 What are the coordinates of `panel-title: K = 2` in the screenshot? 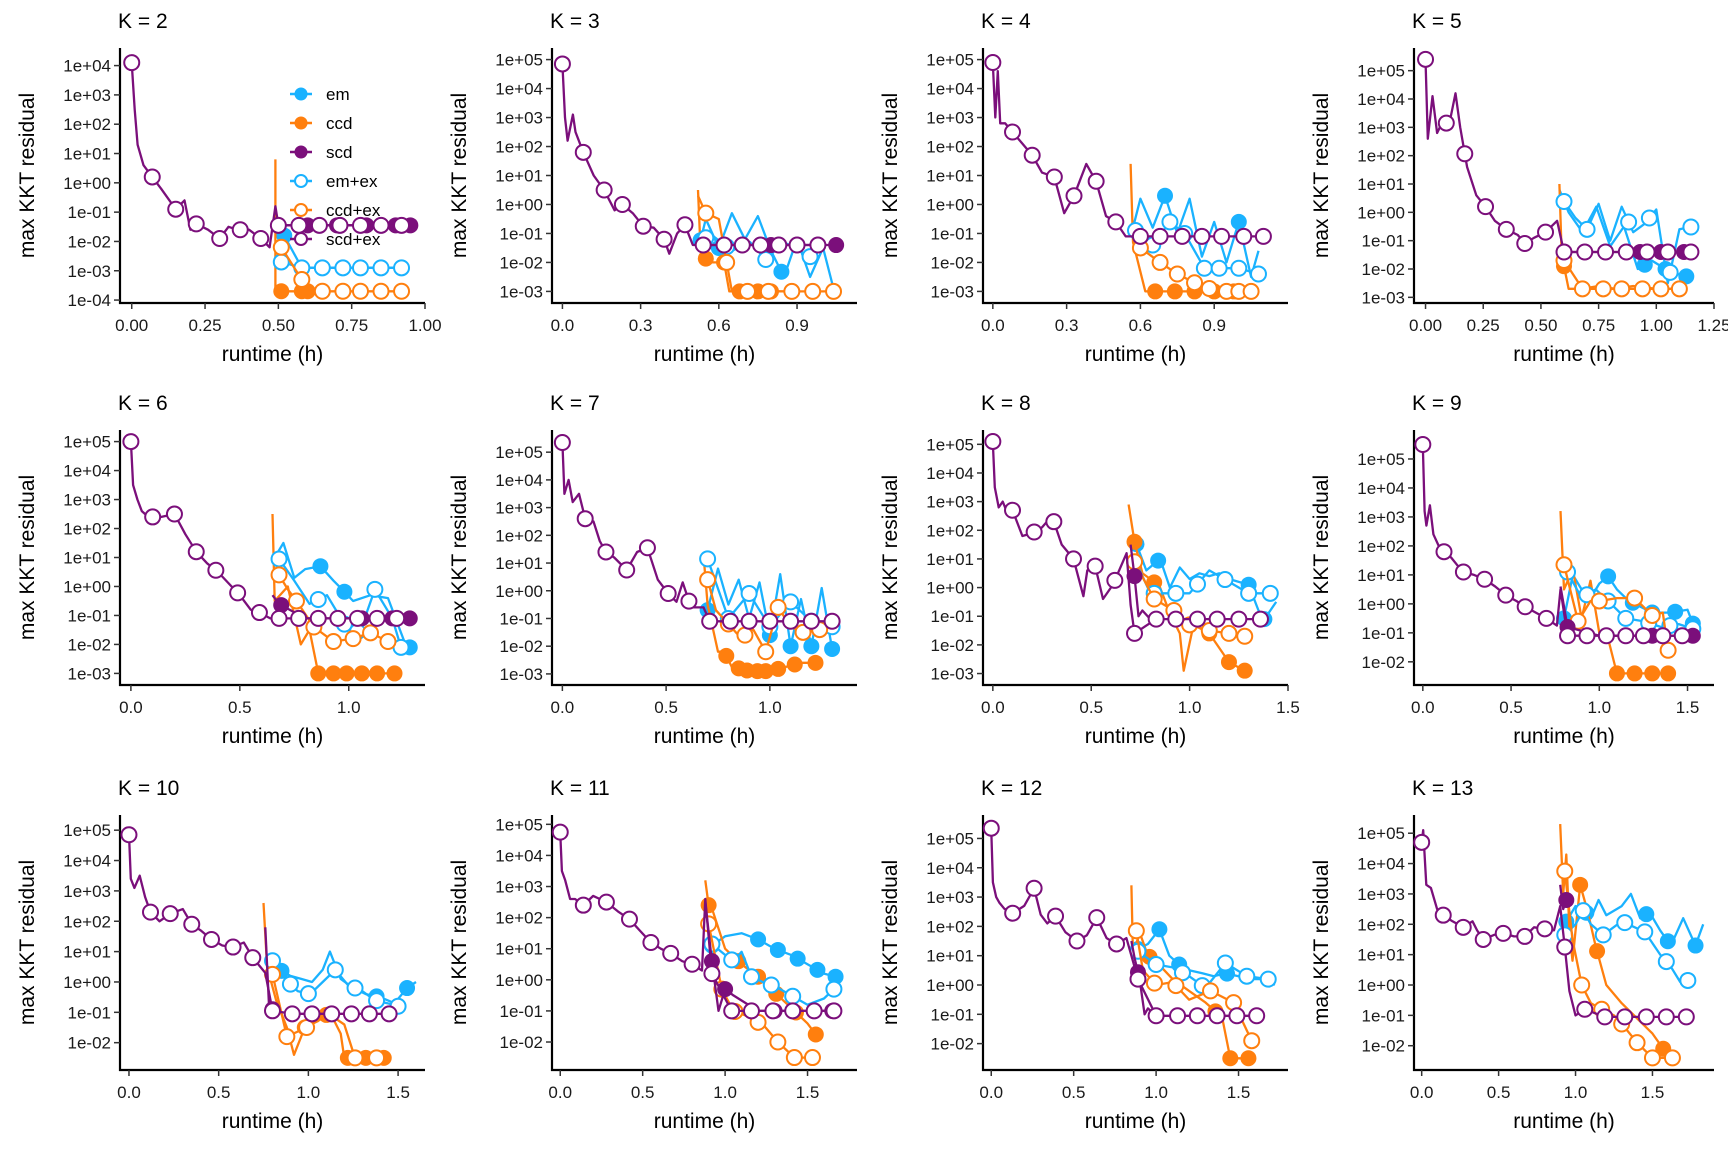 It's located at (143, 21).